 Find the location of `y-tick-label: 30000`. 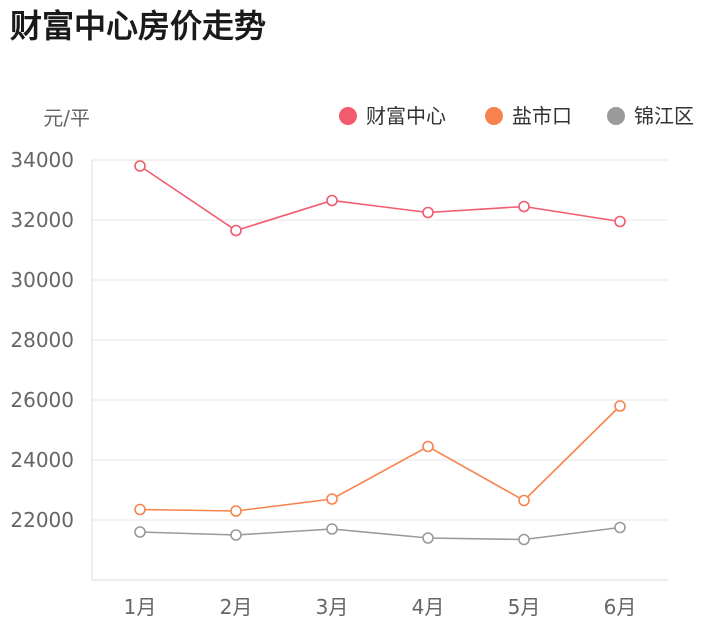

y-tick-label: 30000 is located at coordinates (42, 280).